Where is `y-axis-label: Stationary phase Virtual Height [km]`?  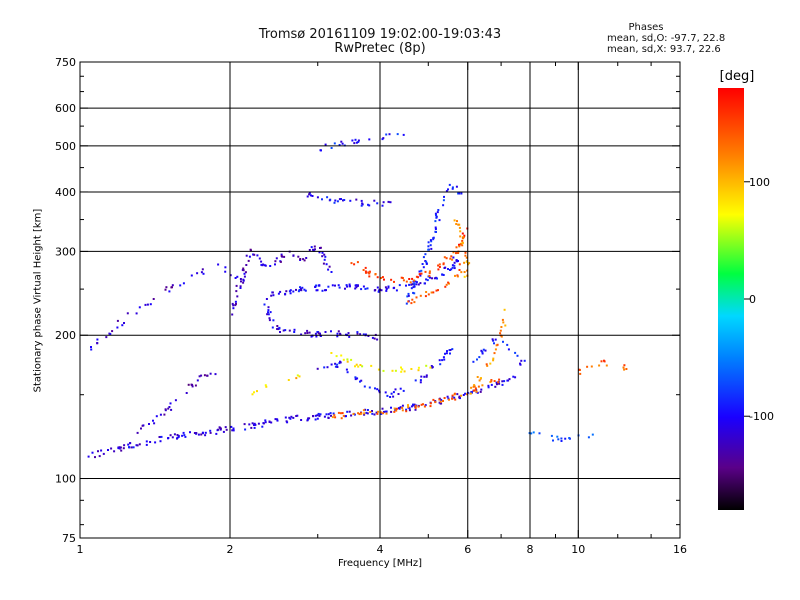 y-axis-label: Stationary phase Virtual Height [km] is located at coordinates (38, 300).